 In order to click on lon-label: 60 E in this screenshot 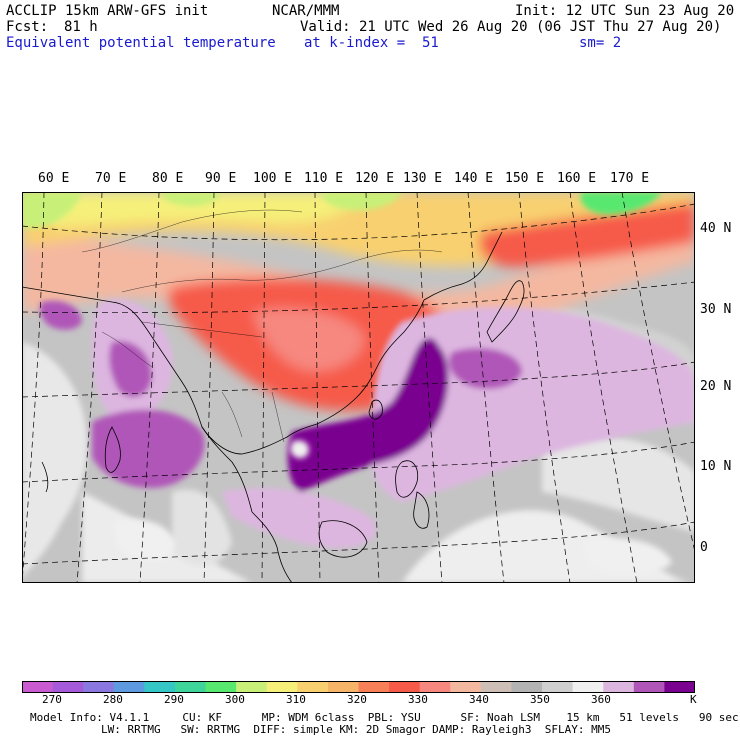, I will do `click(54, 178)`.